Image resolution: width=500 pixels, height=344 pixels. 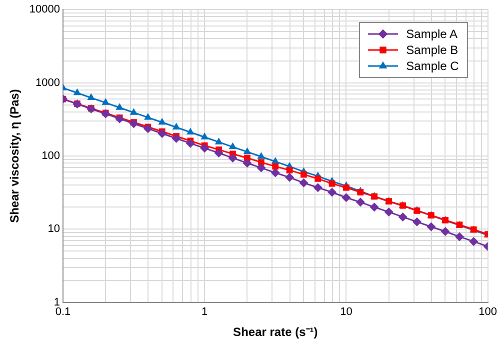 What do you see at coordinates (63, 312) in the screenshot?
I see `x-tick-label: 0.1` at bounding box center [63, 312].